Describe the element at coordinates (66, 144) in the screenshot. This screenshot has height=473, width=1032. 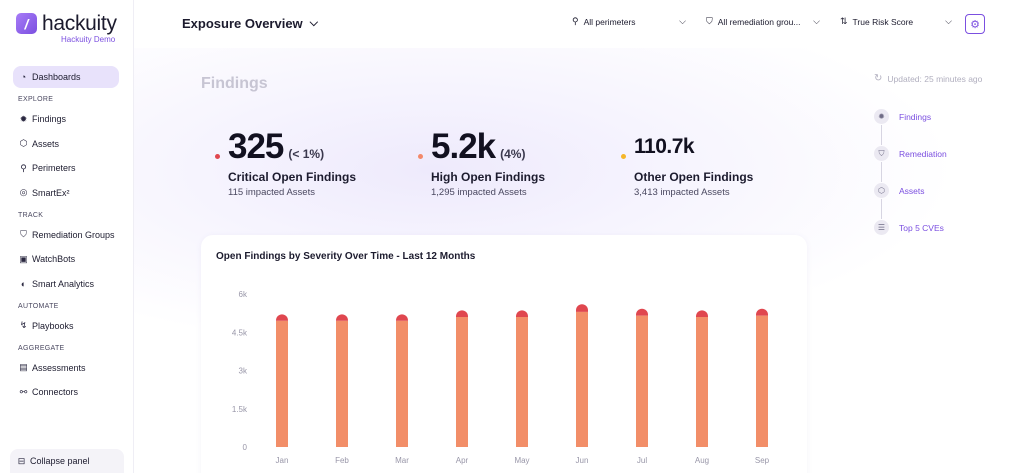
I see `sidebar-item-assets: ⬡ Assets` at that location.